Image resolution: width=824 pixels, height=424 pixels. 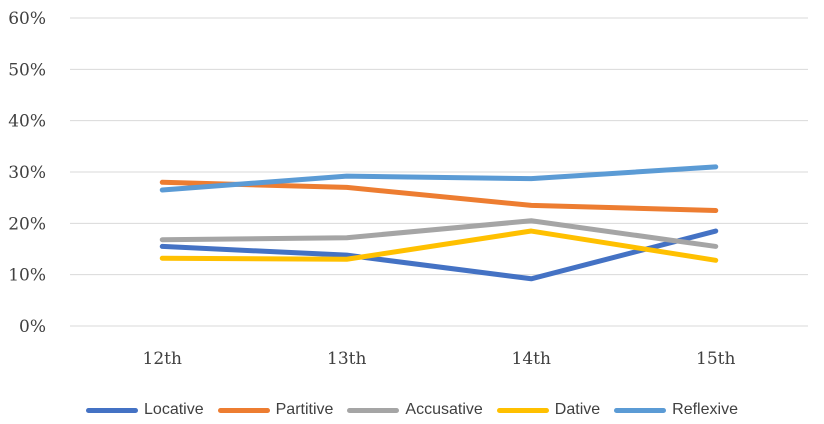 I want to click on series-line-locative, so click(x=439, y=255).